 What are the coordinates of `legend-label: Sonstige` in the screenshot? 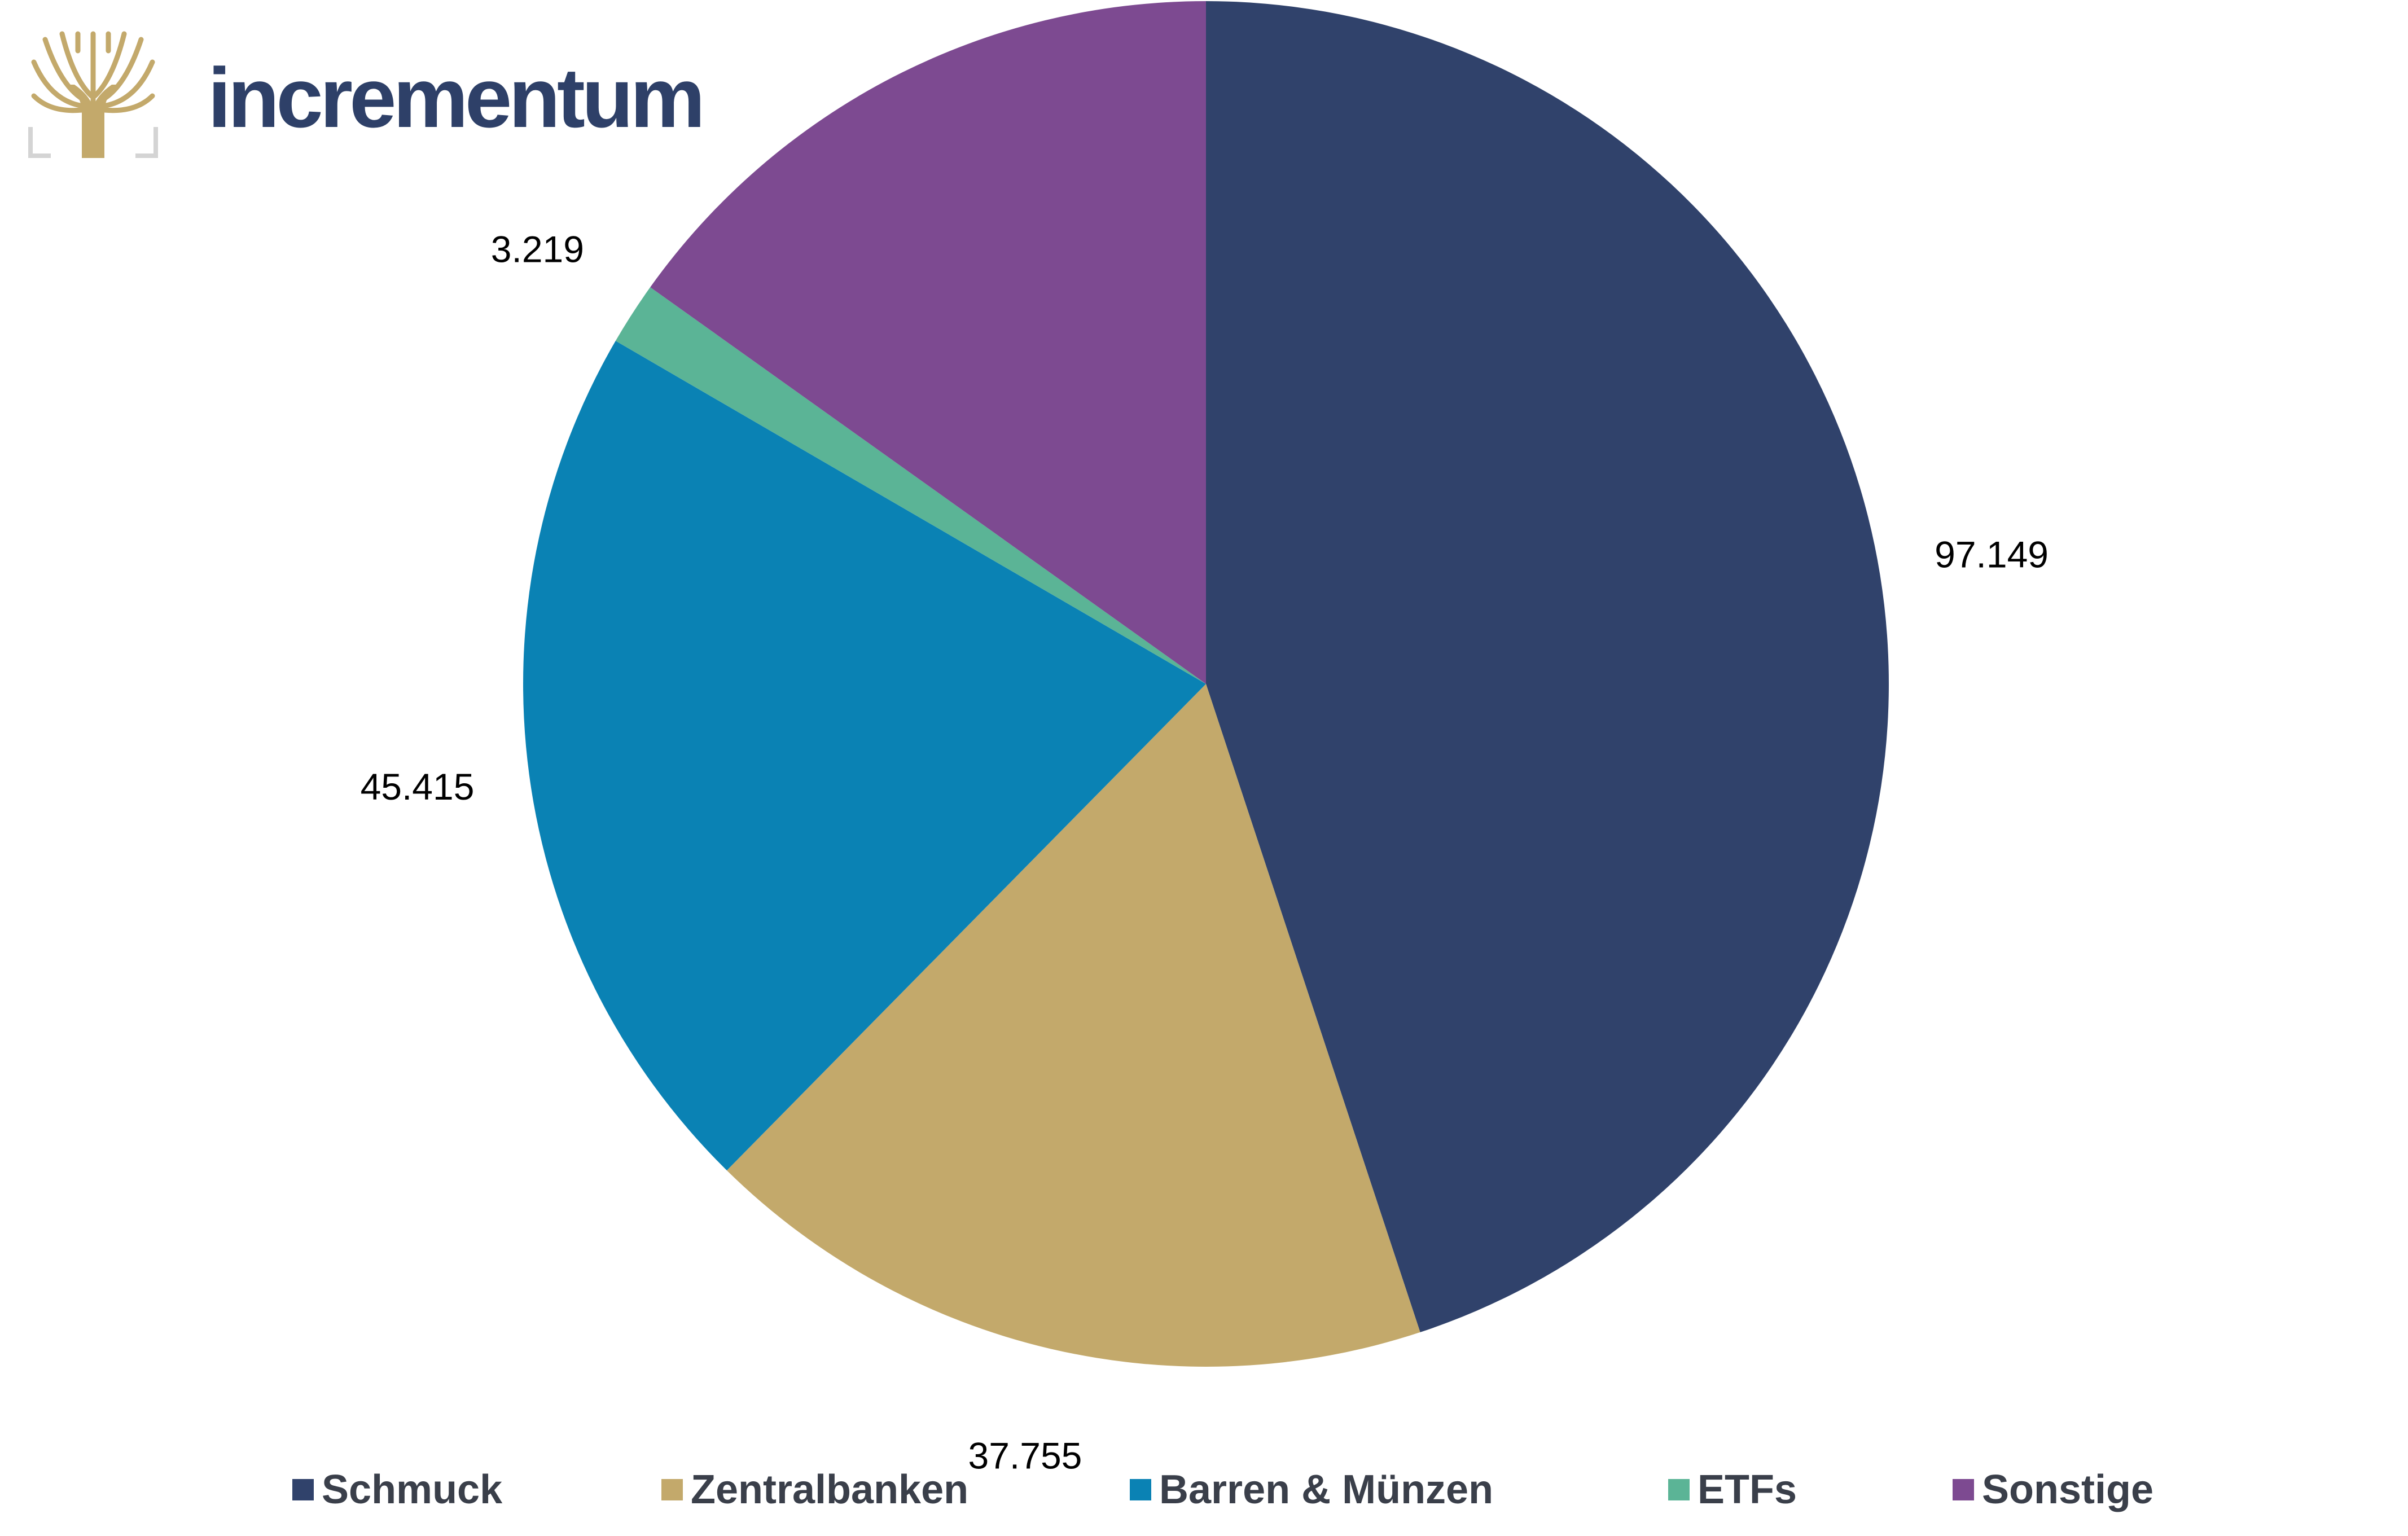 It's located at (2068, 1489).